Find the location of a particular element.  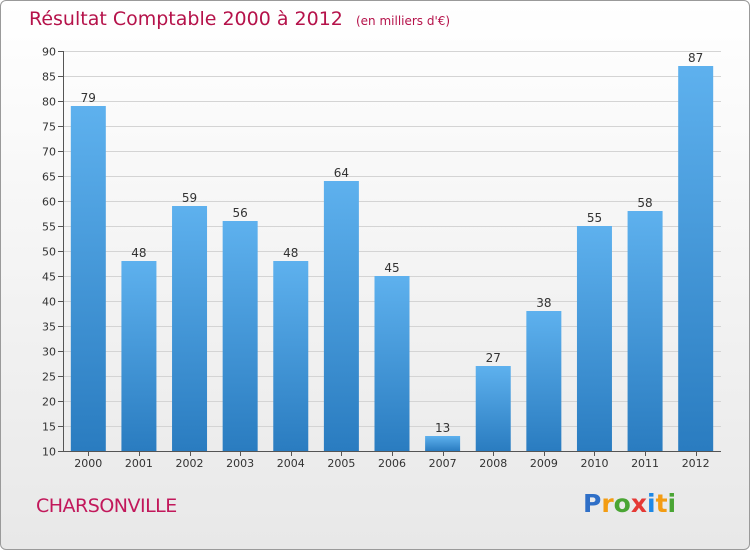

chart-unit-text: (en milliers d'€) is located at coordinates (403, 21).